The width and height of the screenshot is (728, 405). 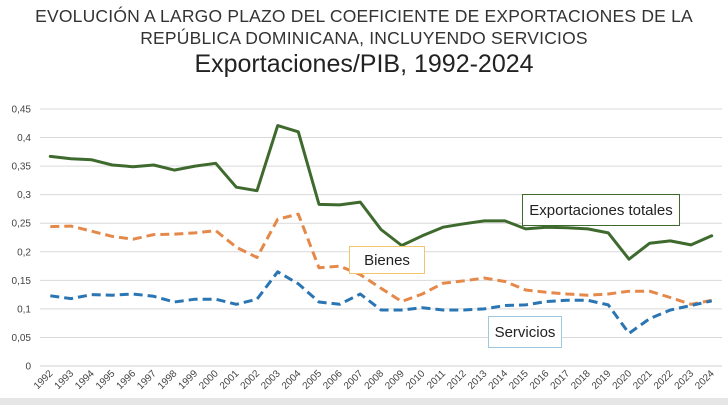 I want to click on y-tick-label: 0,2, so click(x=24, y=252).